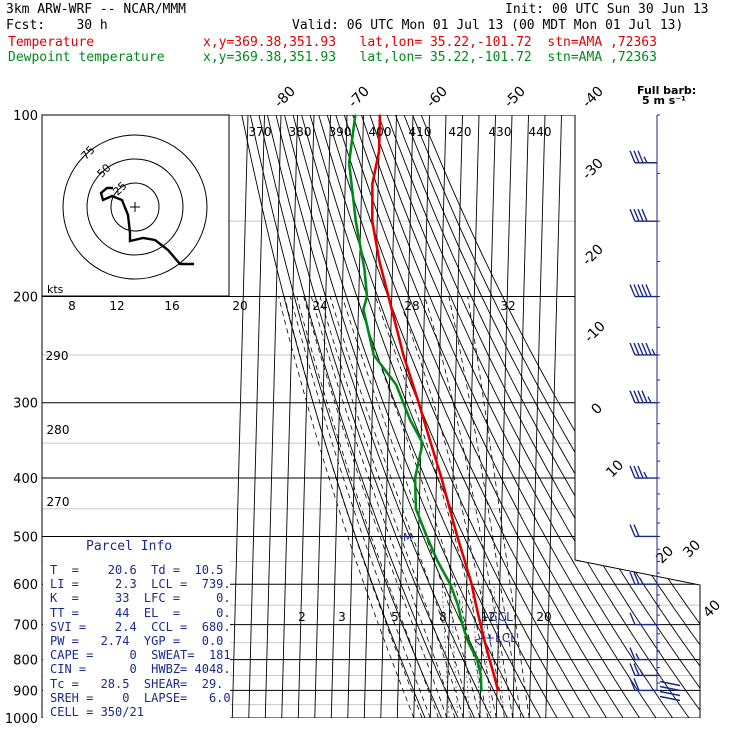 This screenshot has width=740, height=740. I want to click on parcel-info-row: CIN = 0 HWBZ= 4048., so click(140, 669).